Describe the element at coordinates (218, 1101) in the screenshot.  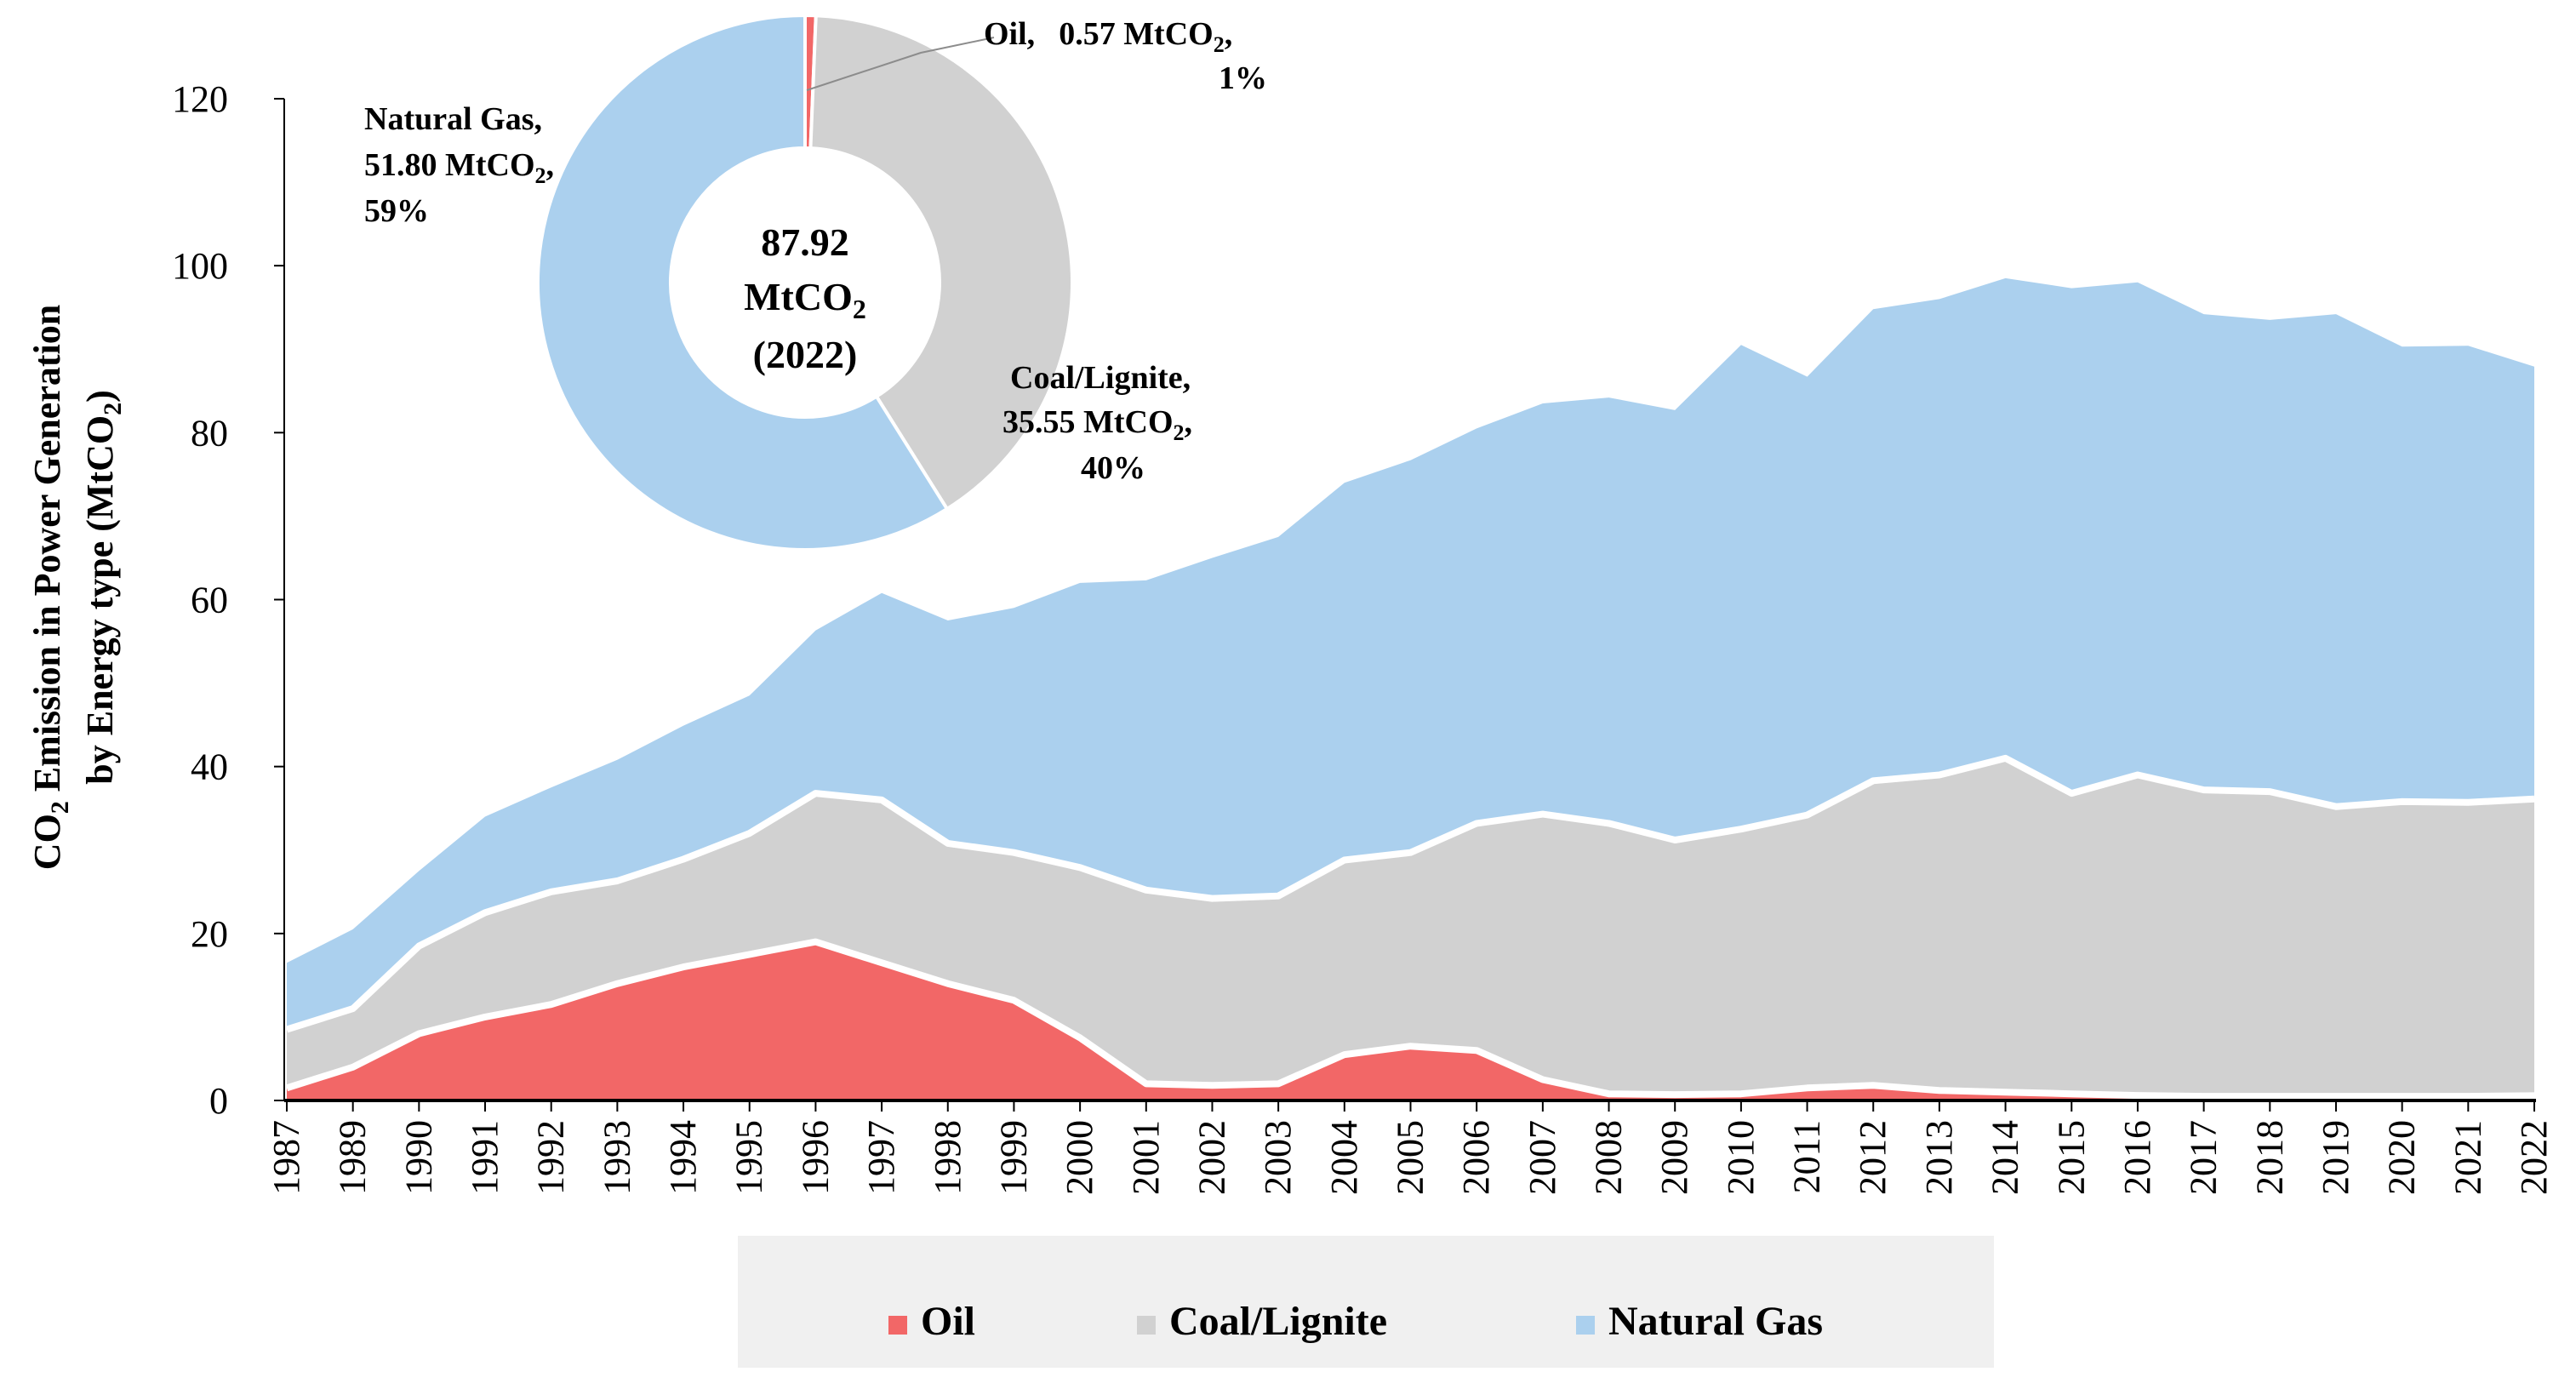
I see `y-tick-label: 0` at that location.